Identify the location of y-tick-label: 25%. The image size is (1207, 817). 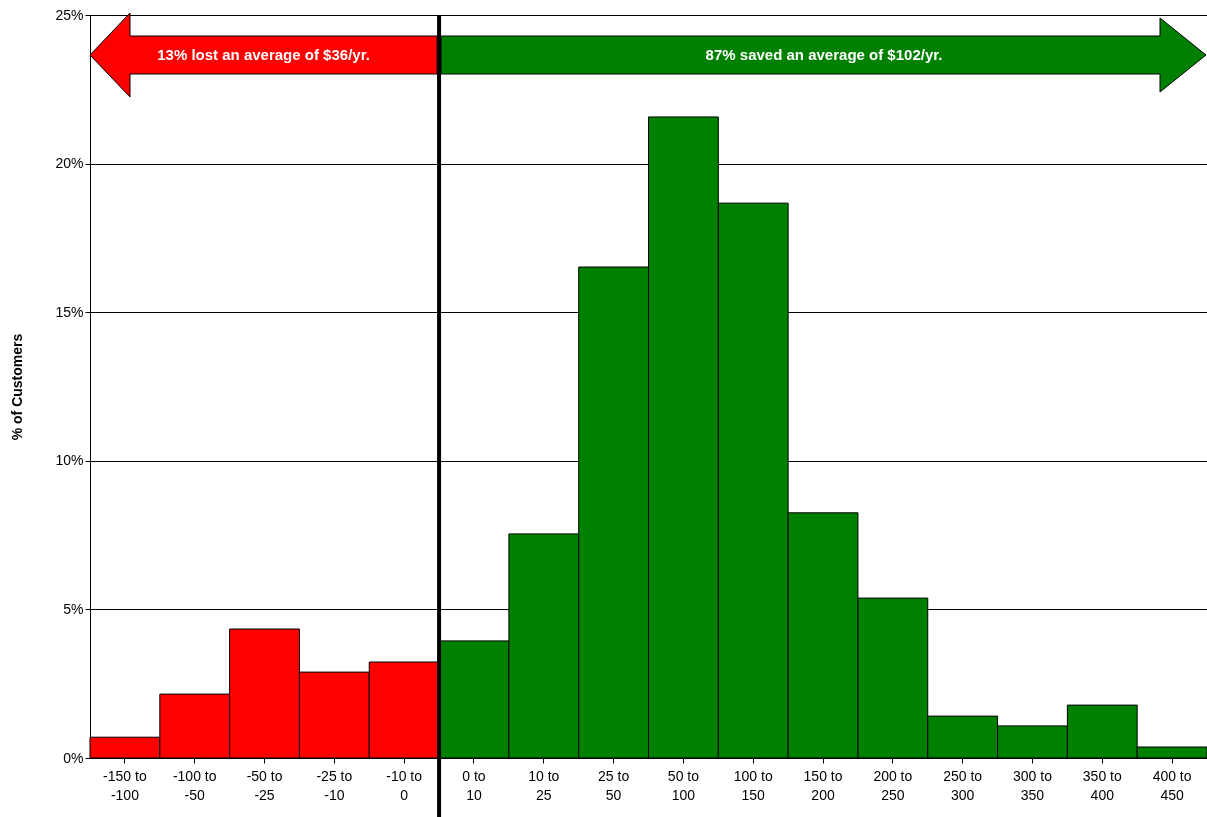
(69, 14).